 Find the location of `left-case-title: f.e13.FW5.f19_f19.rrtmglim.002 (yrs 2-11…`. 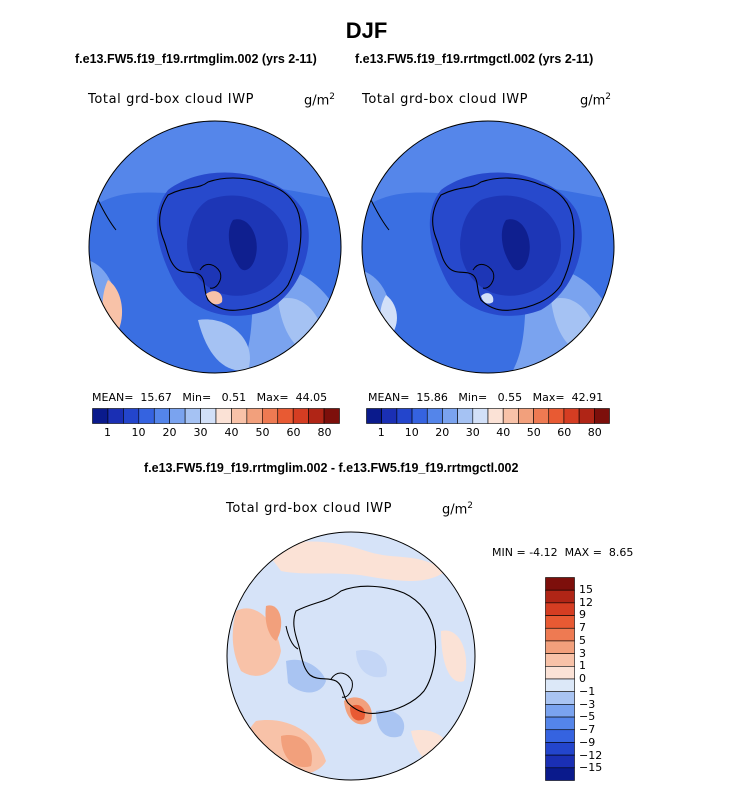

left-case-title: f.e13.FW5.f19_f19.rrtmglim.002 (yrs 2-11… is located at coordinates (196, 59).